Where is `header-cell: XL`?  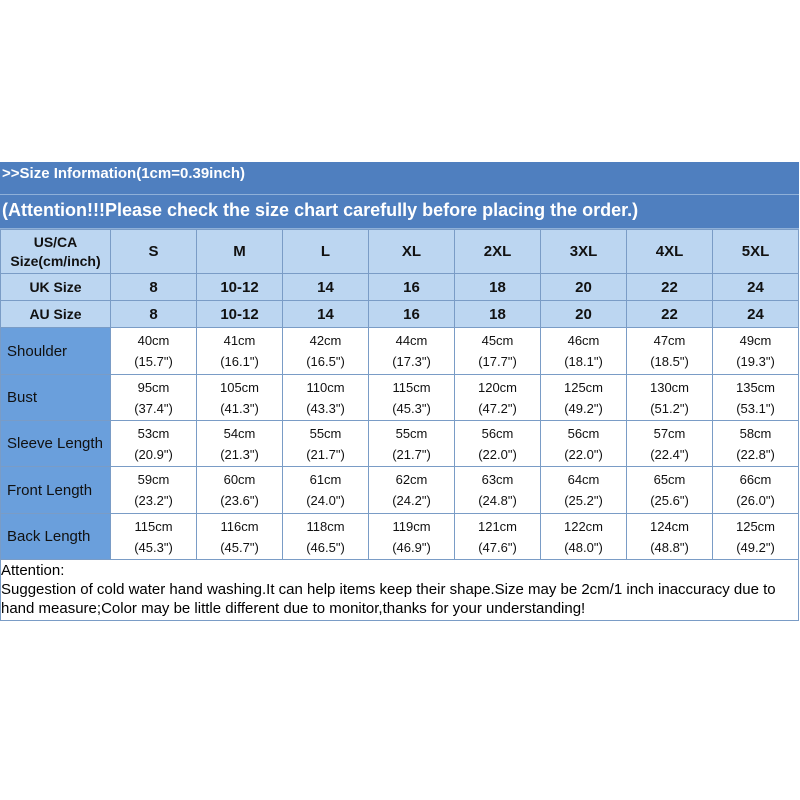
header-cell: XL is located at coordinates (411, 251).